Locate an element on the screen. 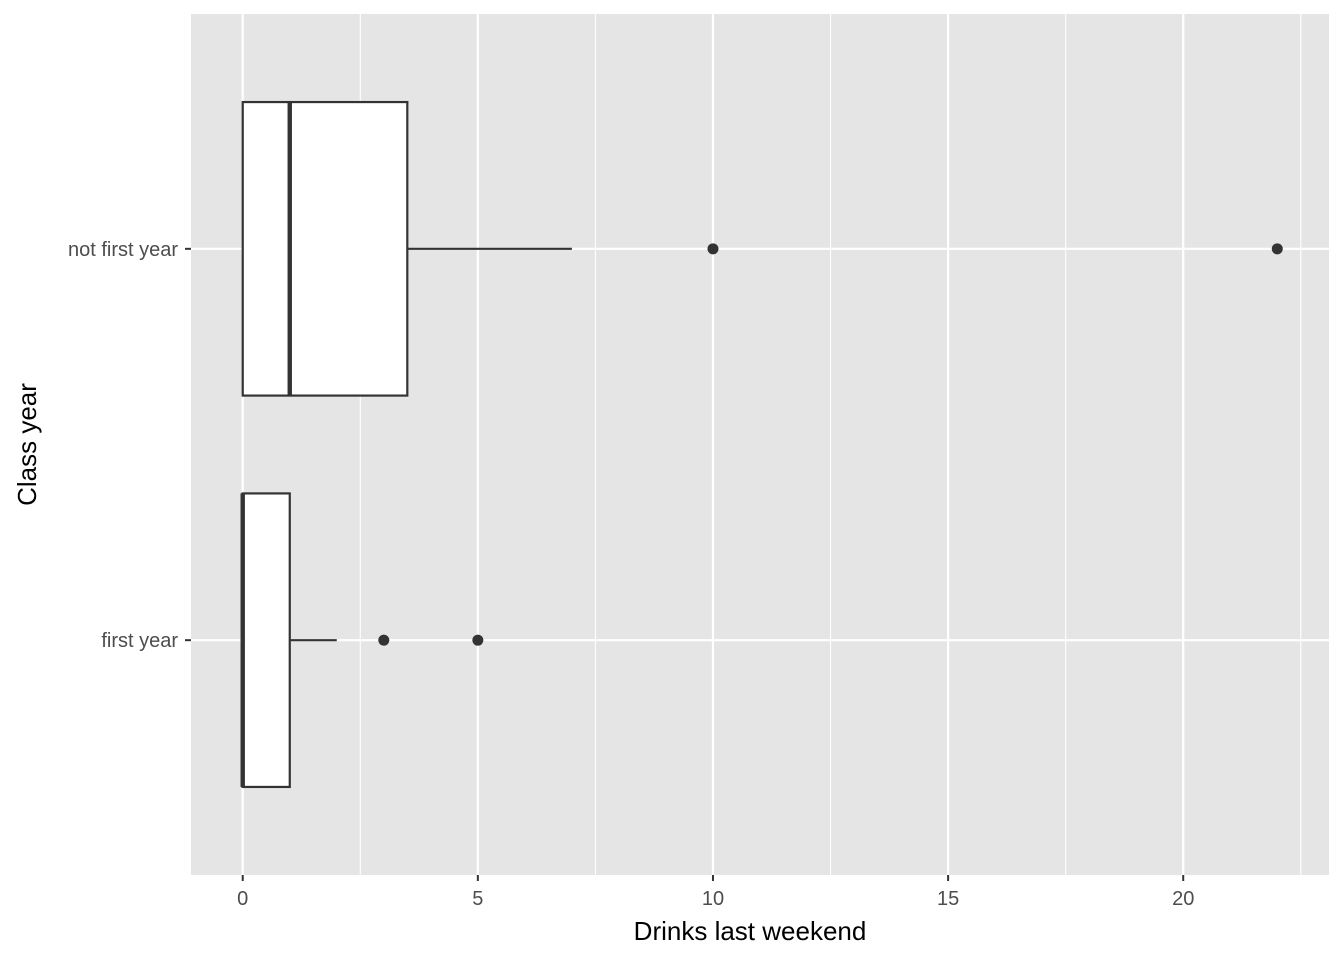 This screenshot has width=1344, height=960. y-tick-label: first year is located at coordinates (139, 641).